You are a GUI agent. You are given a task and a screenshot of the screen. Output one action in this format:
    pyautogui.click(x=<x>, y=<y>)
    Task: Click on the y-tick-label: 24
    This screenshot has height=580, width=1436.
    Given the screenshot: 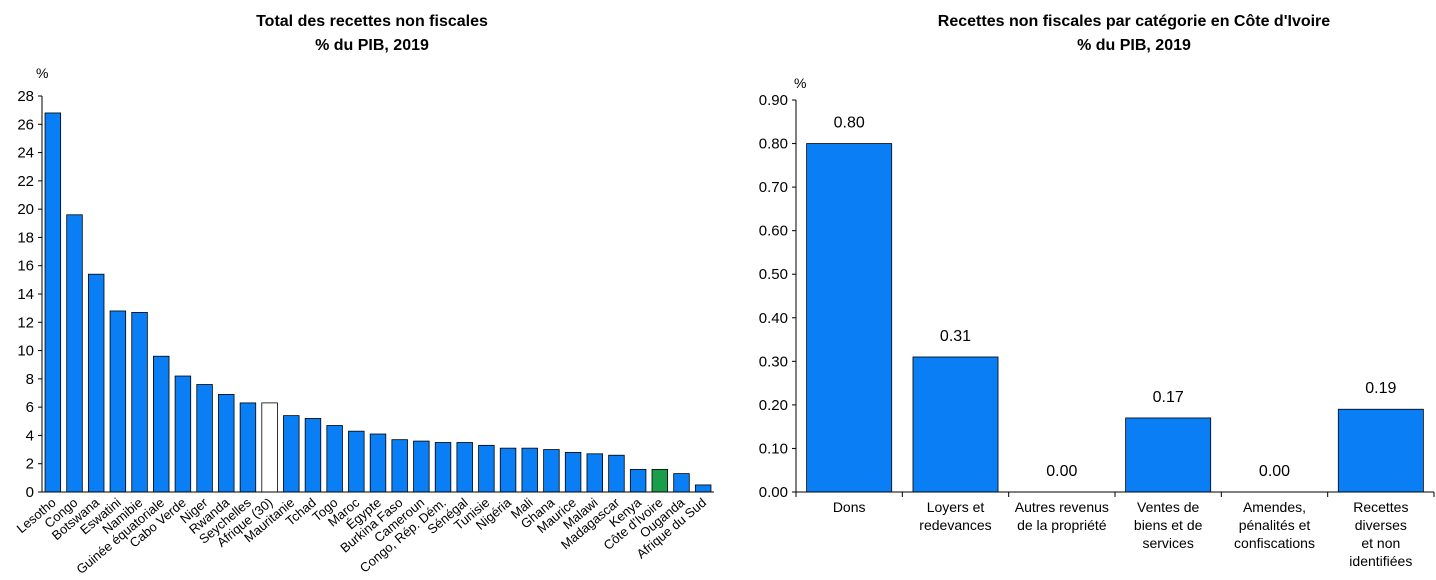 What is the action you would take?
    pyautogui.click(x=25, y=153)
    